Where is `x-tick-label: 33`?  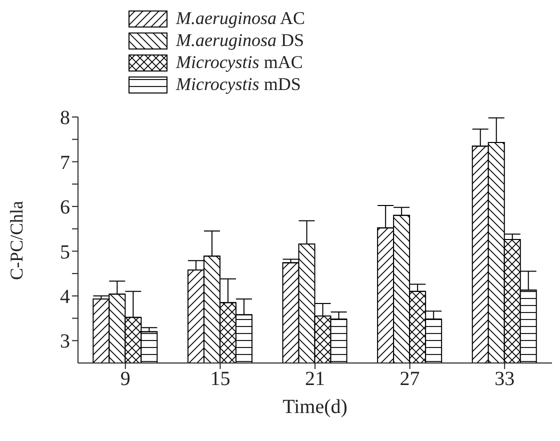 x-tick-label: 33 is located at coordinates (504, 379).